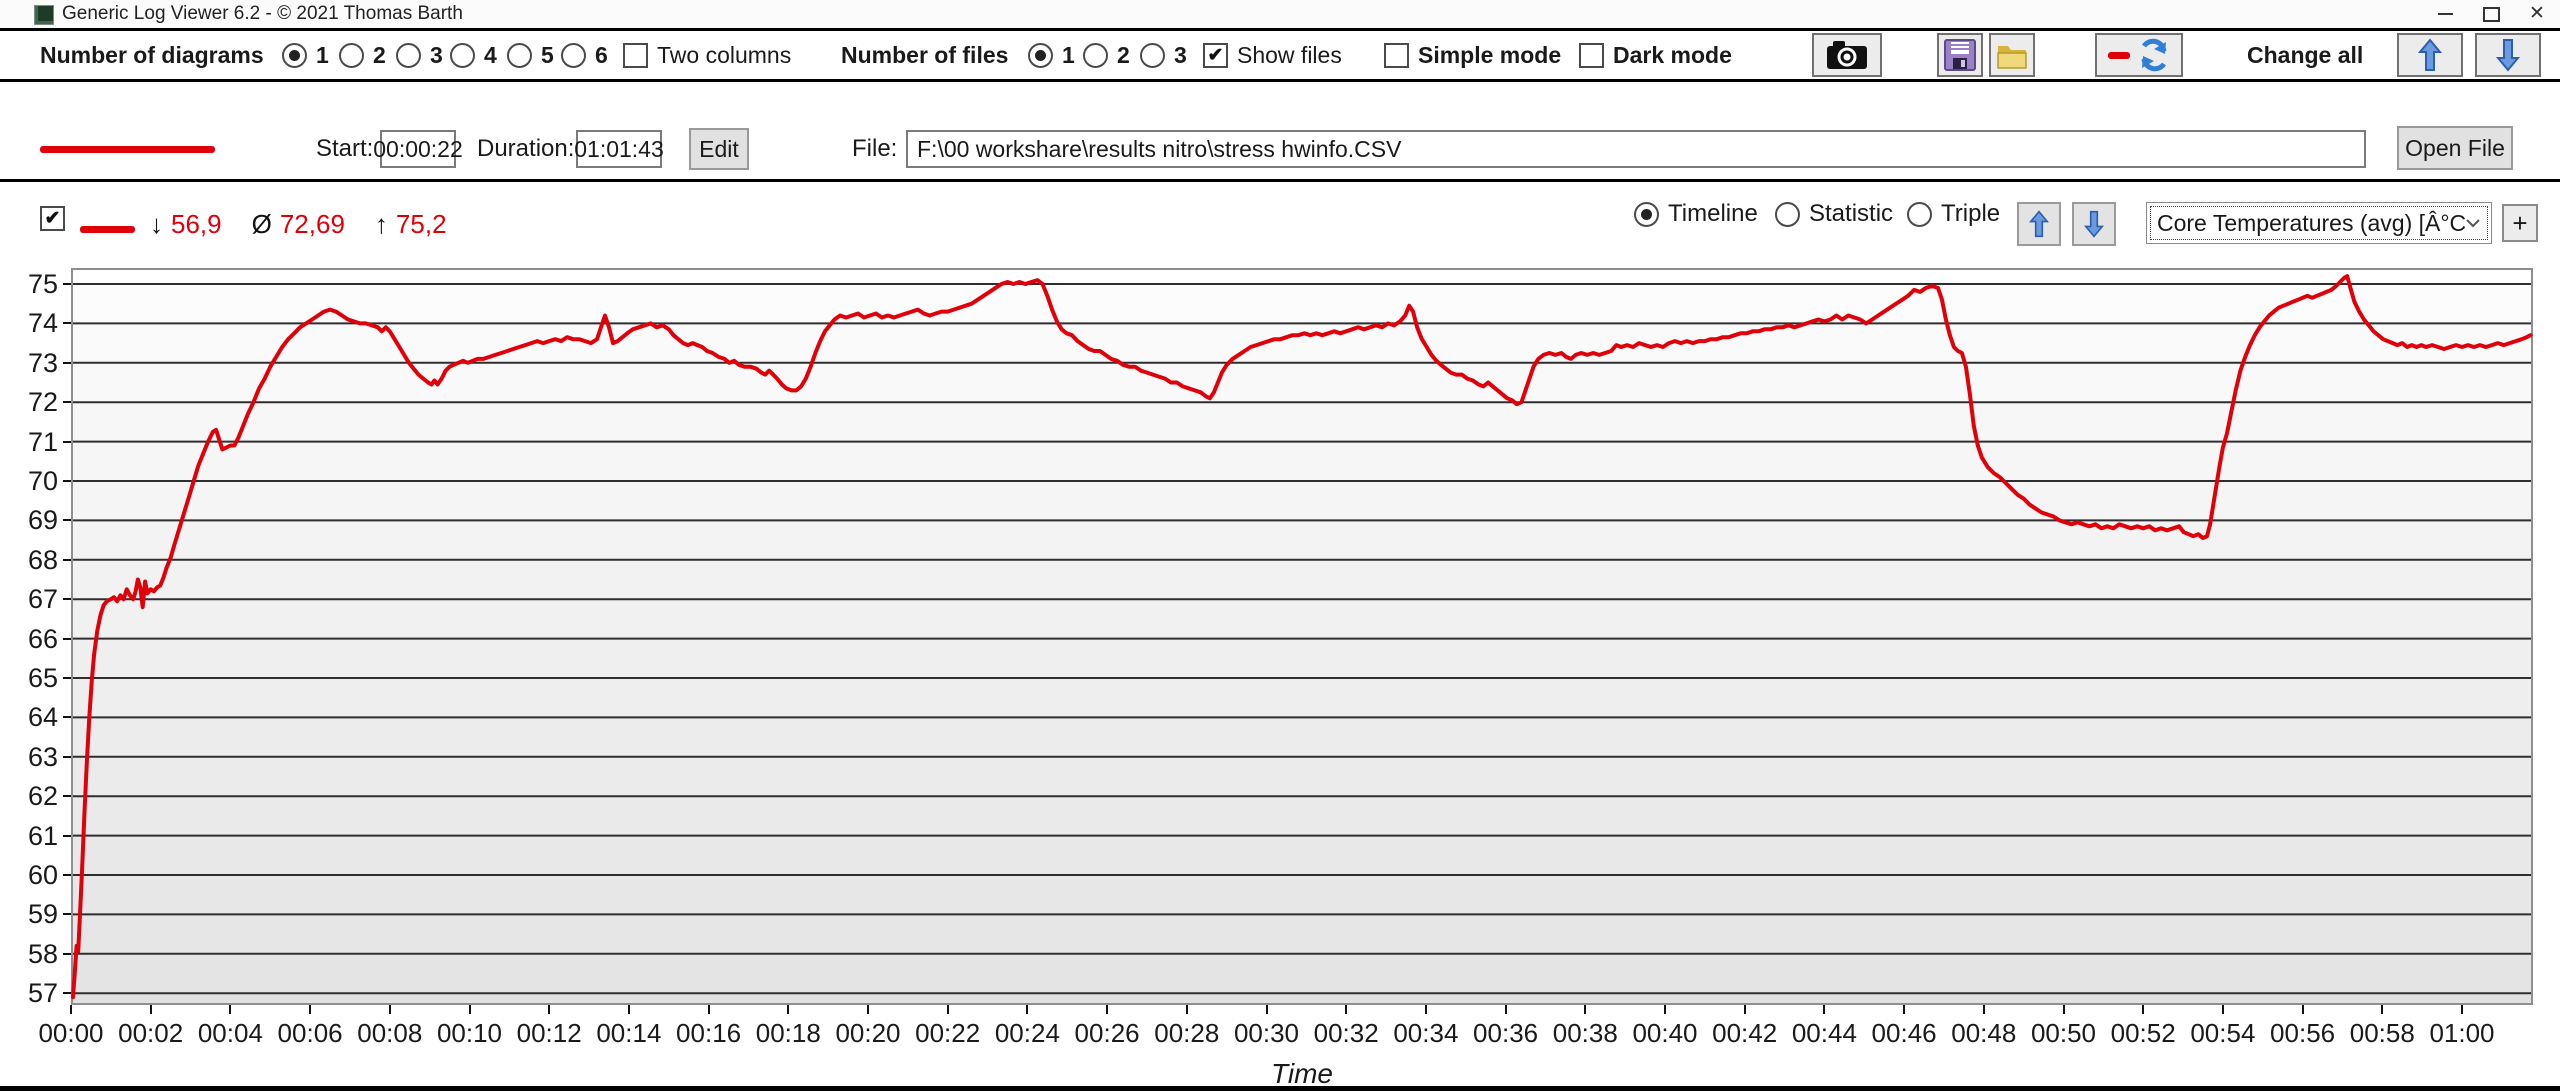 This screenshot has height=1091, width=2560. I want to click on x-tick-label: 00:56, so click(2303, 1033).